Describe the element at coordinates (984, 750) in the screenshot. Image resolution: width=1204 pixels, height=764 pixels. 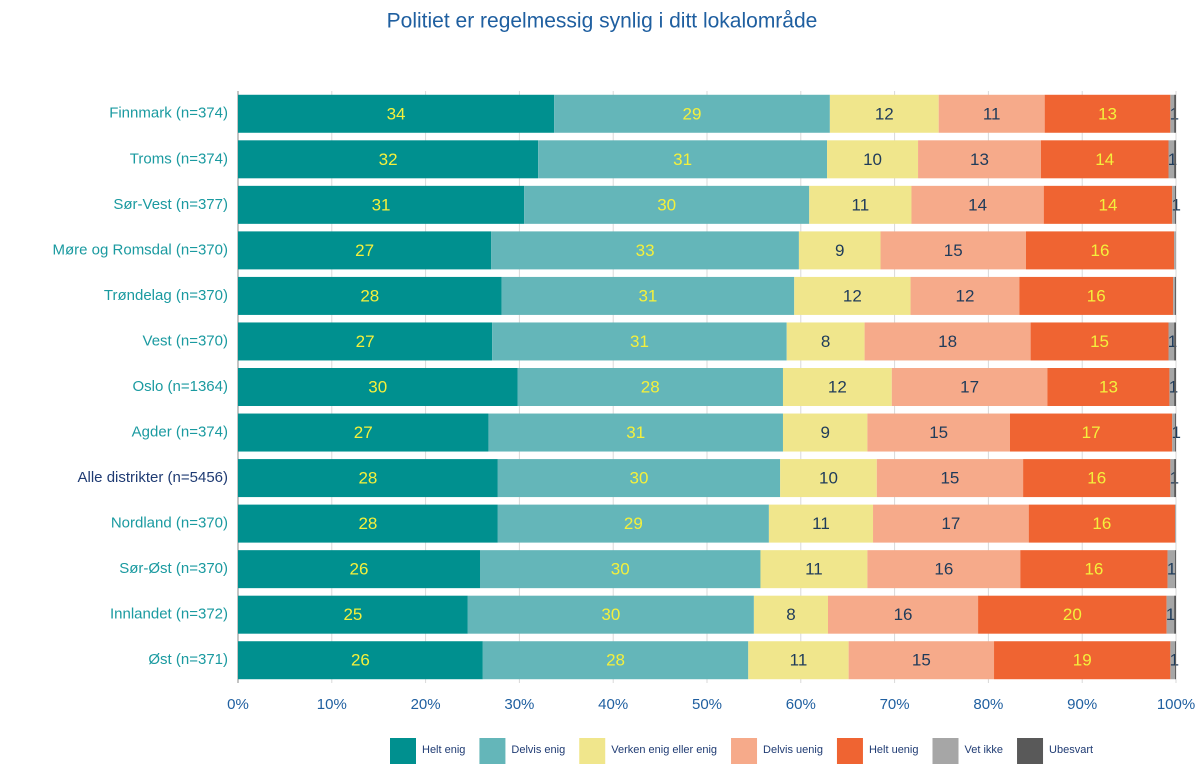
I see `legend-label: Vet ikke` at that location.